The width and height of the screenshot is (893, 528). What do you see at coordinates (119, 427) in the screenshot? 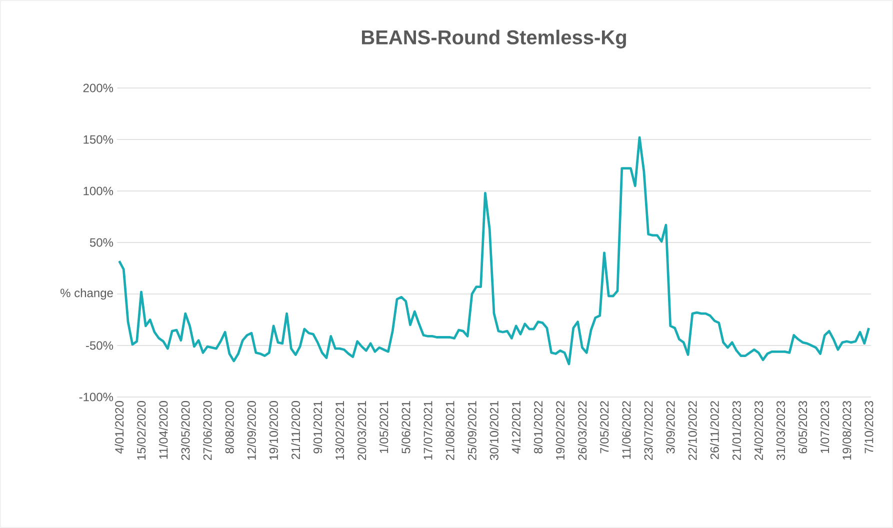
I see `x-tick-label: 4/01/2020` at bounding box center [119, 427].